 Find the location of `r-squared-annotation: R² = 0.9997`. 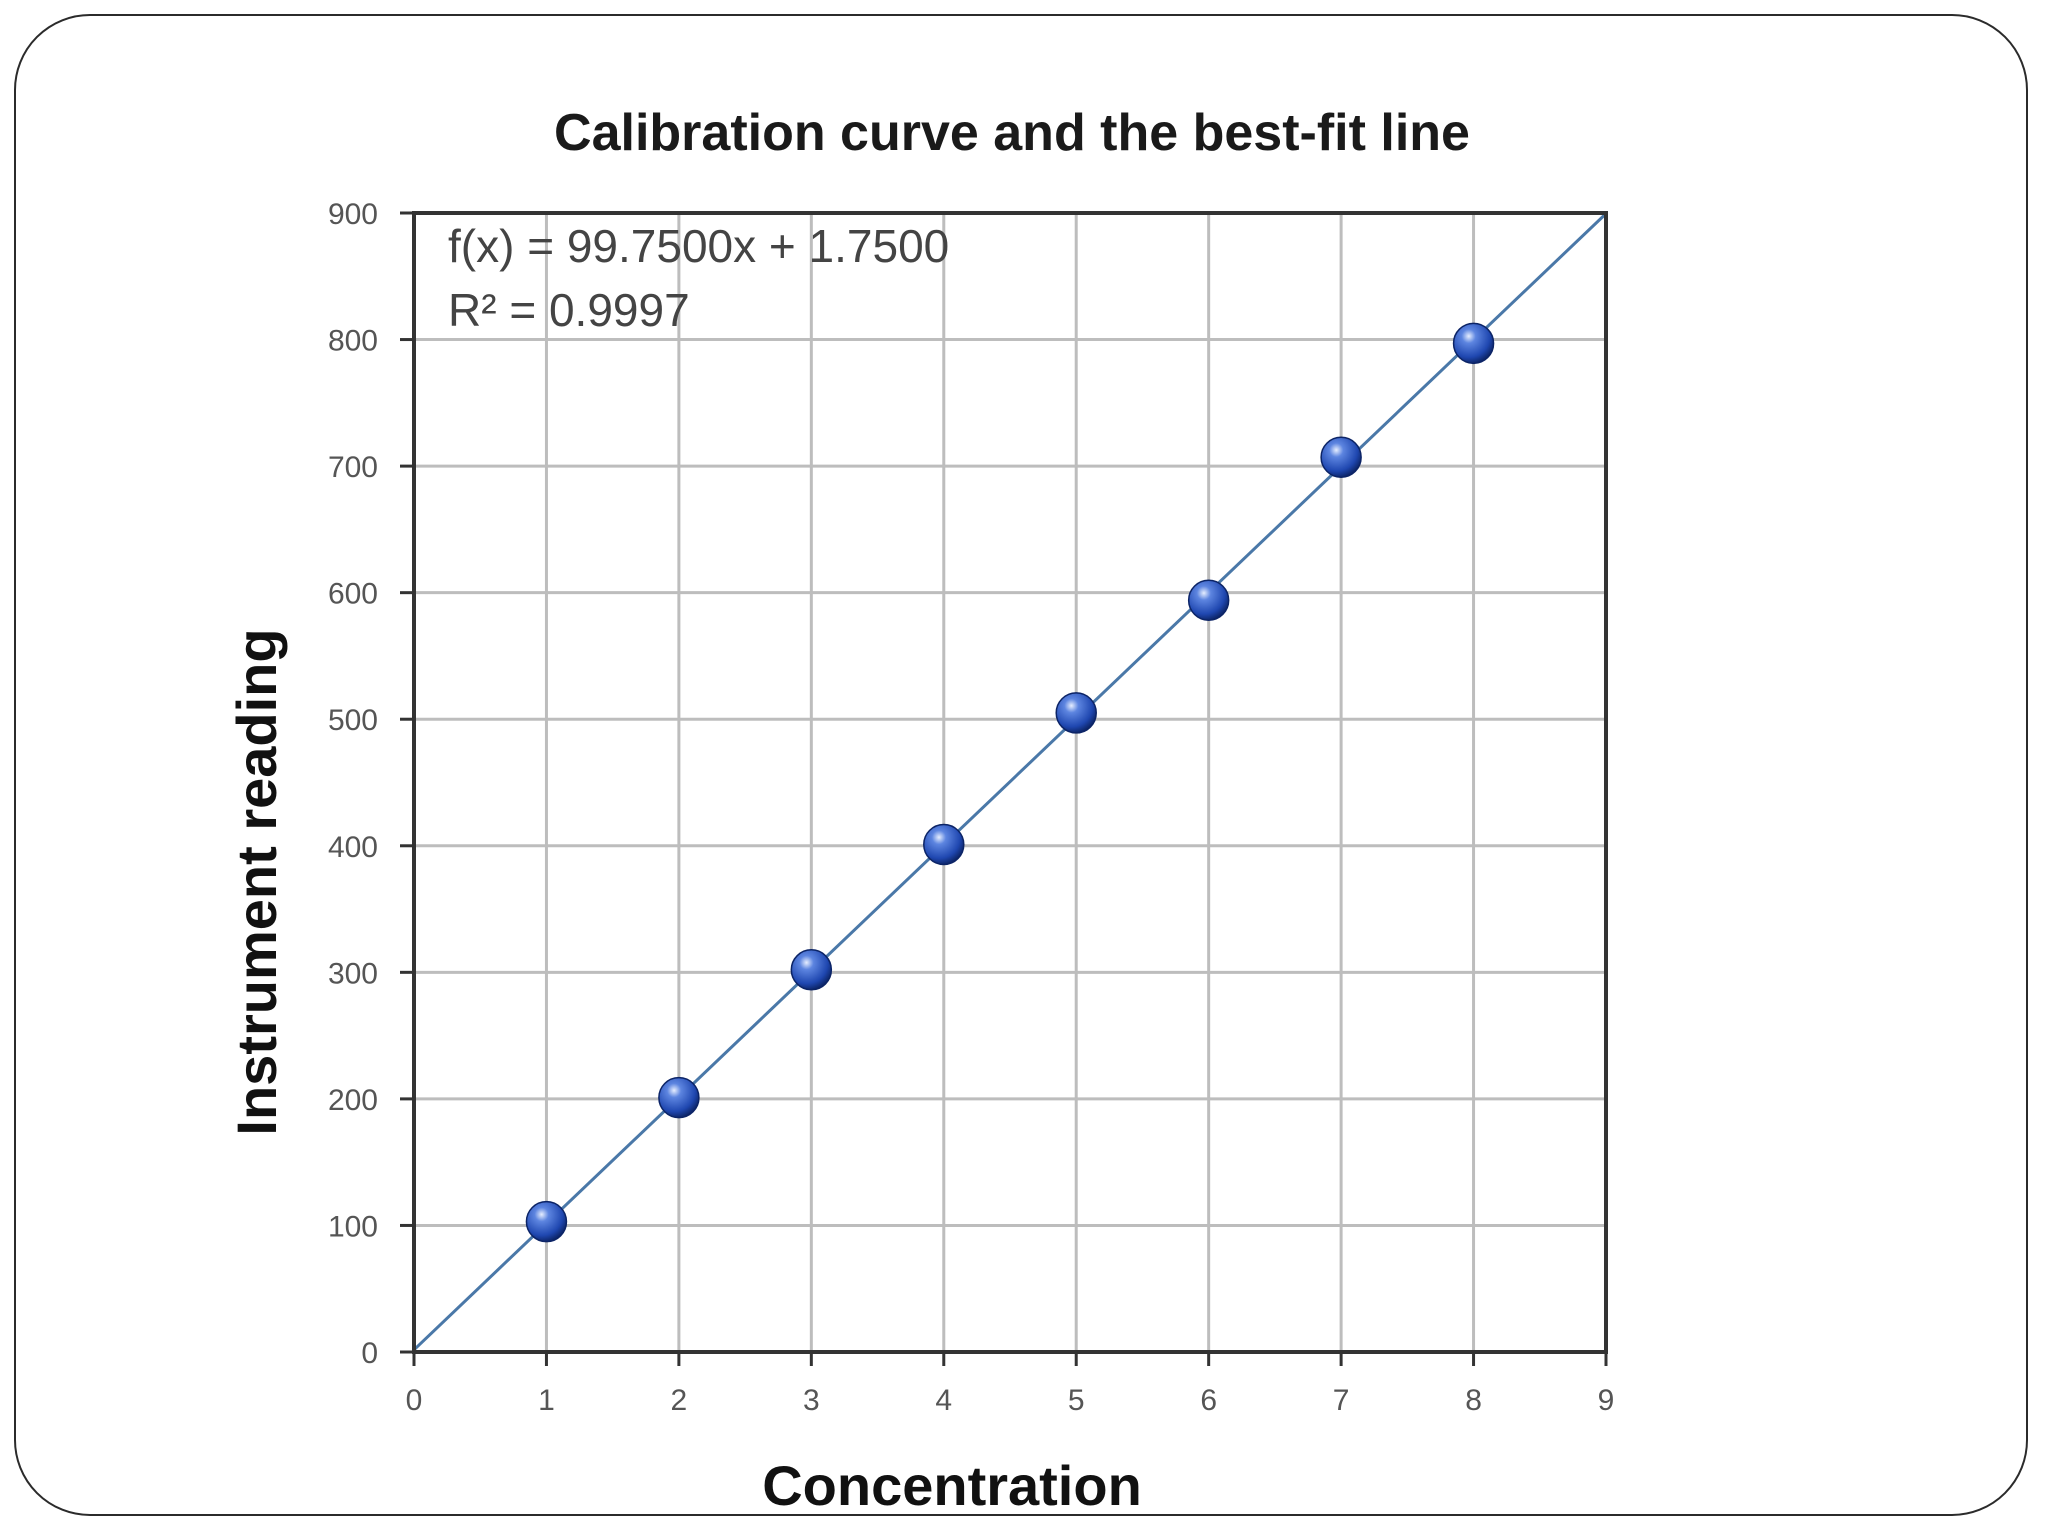

r-squared-annotation: R² = 0.9997 is located at coordinates (569, 310).